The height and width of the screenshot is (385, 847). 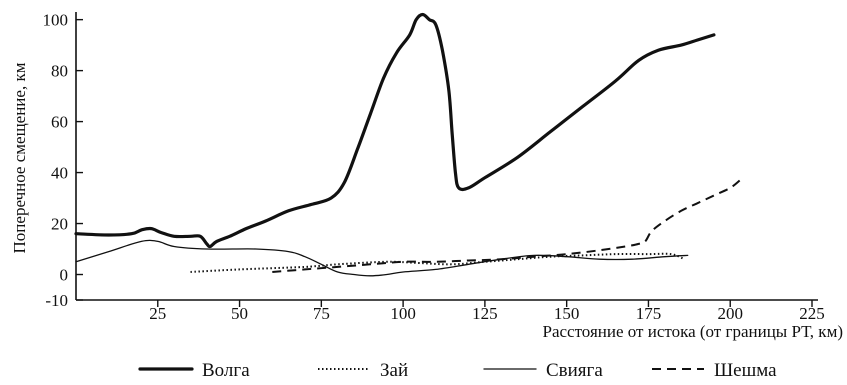 What do you see at coordinates (649, 313) in the screenshot?
I see `x-tick-label: 175` at bounding box center [649, 313].